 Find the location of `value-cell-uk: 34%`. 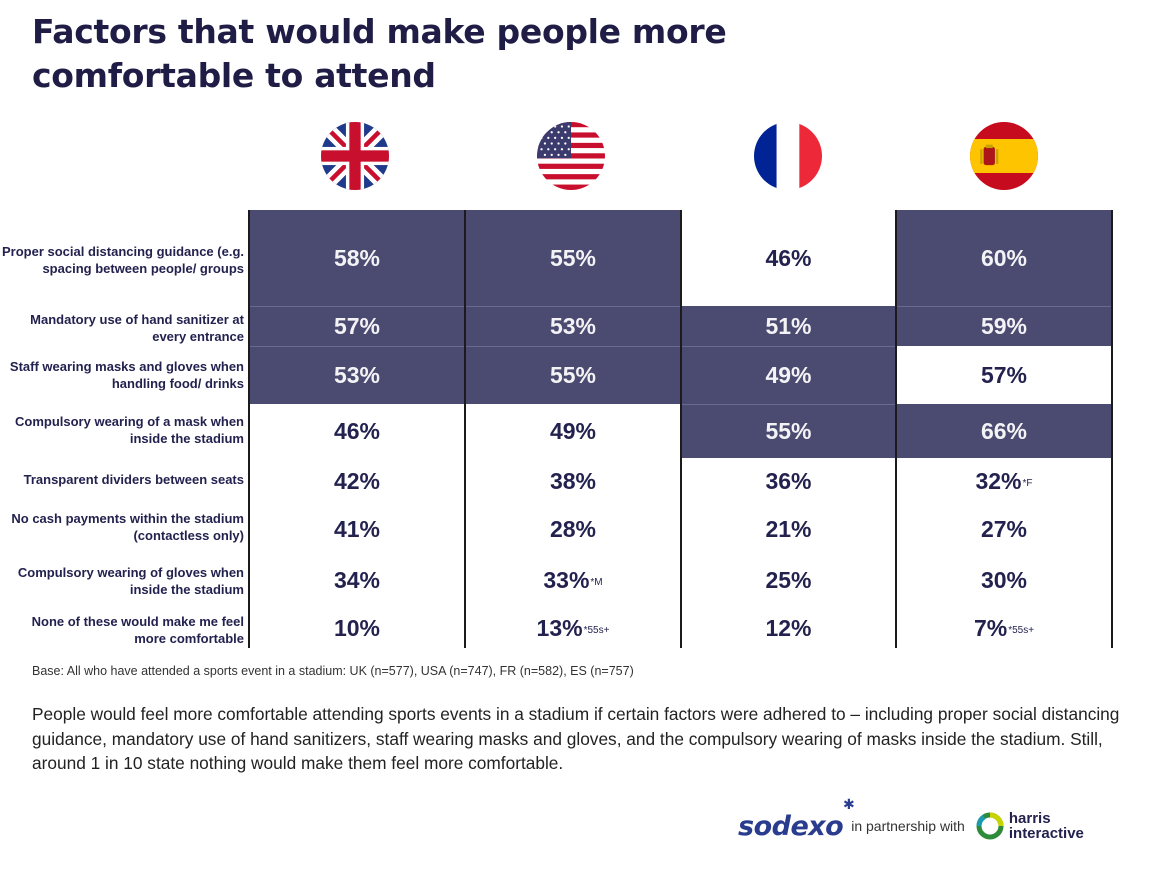

value-cell-uk: 34% is located at coordinates (357, 580).